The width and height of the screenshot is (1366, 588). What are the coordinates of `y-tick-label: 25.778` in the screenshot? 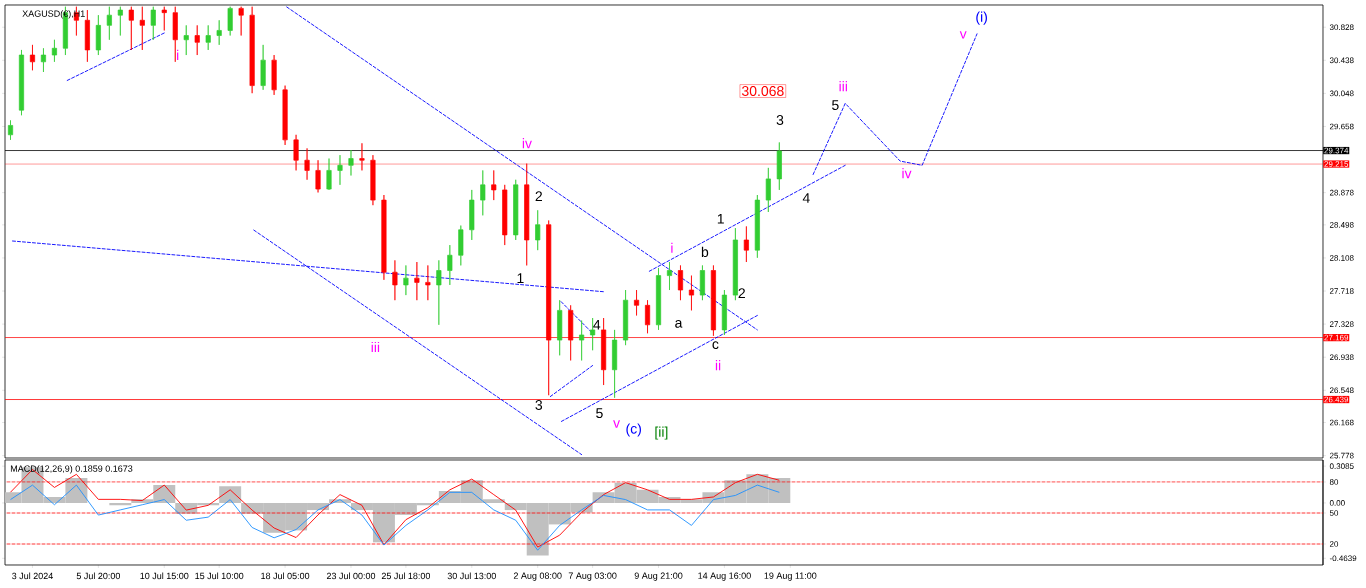 It's located at (1341, 455).